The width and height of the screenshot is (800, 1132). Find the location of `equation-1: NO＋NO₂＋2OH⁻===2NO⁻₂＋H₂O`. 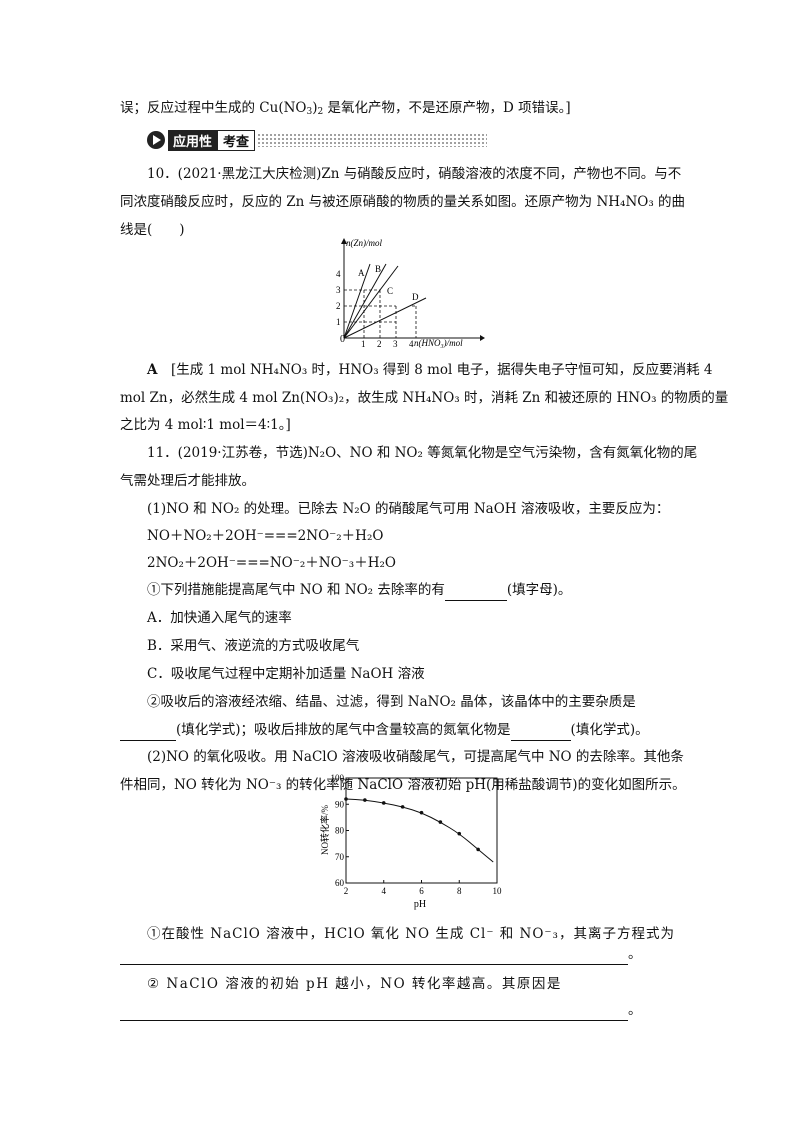

equation-1: NO＋NO₂＋2OH⁻===2NO⁻₂＋H₂O is located at coordinates (265, 536).